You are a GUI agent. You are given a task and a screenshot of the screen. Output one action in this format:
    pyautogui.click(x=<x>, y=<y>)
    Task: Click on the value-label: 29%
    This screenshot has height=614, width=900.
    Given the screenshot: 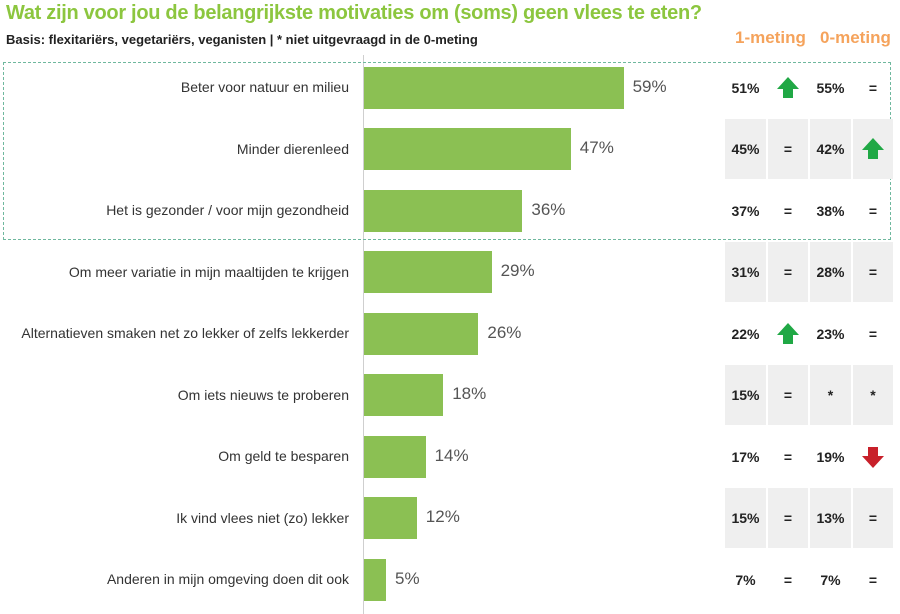 What is the action you would take?
    pyautogui.click(x=517, y=271)
    